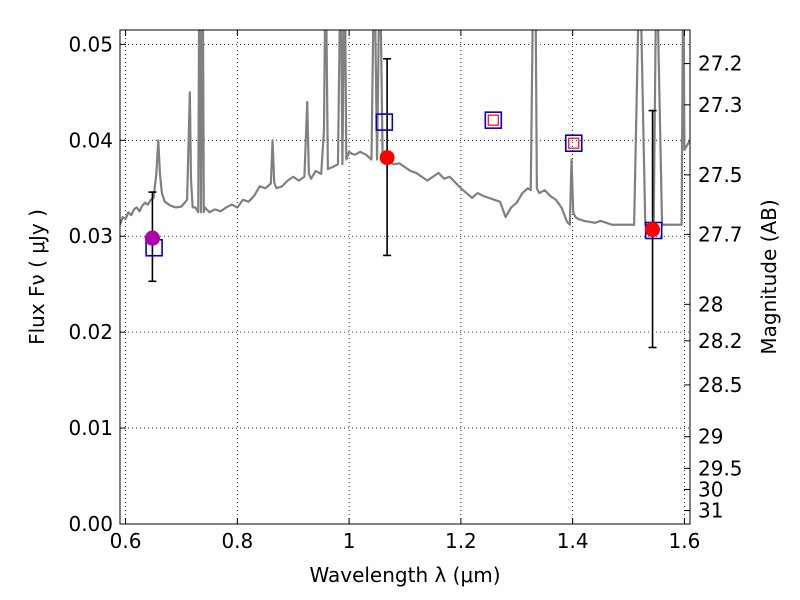 This screenshot has height=600, width=800. I want to click on y2-tick-label: 30, so click(710, 489).